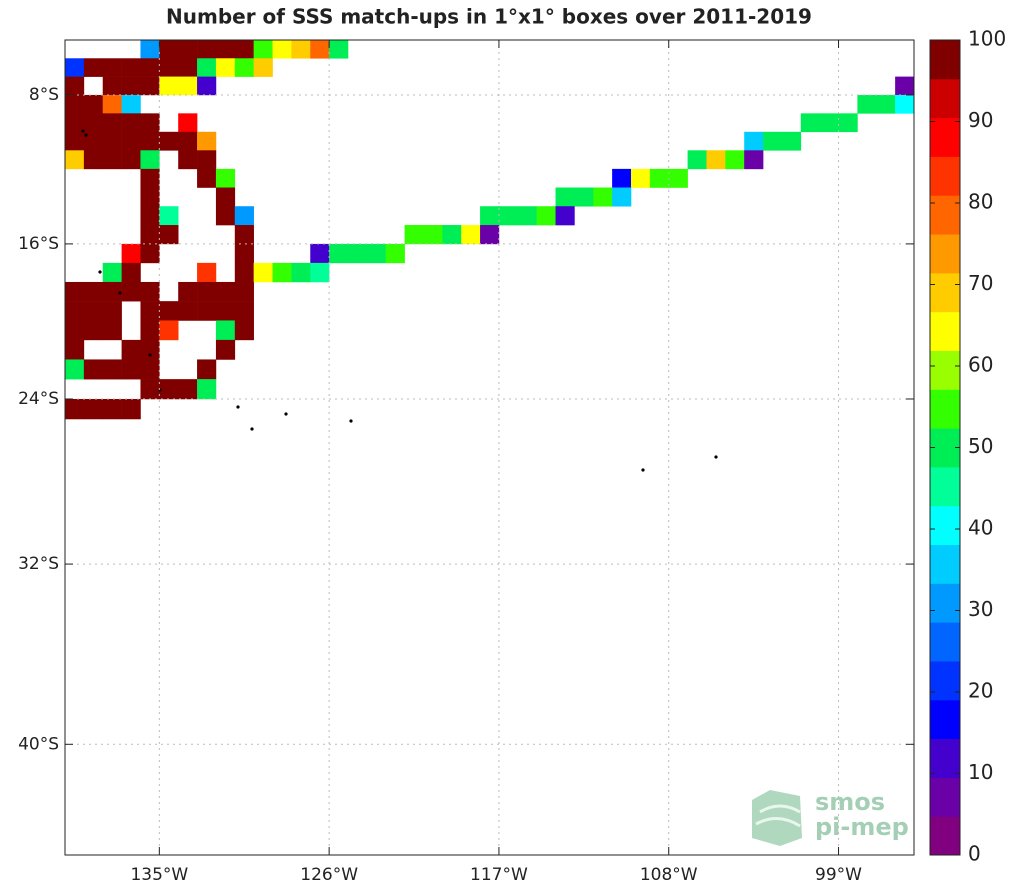 This screenshot has width=1019, height=893. What do you see at coordinates (980, 202) in the screenshot?
I see `colorbar-label: 80` at bounding box center [980, 202].